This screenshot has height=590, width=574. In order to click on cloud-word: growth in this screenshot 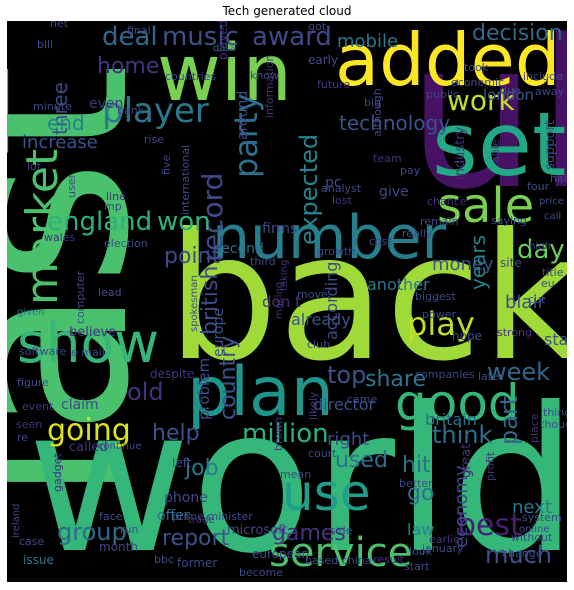, I will do `click(336, 251)`.